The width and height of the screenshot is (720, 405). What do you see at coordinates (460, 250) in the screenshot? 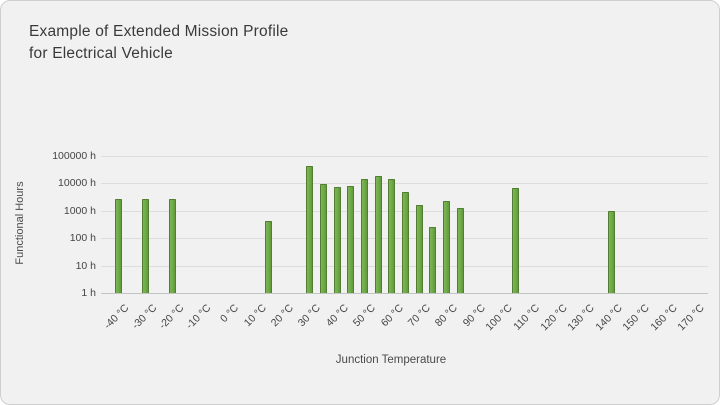
I see `bar-85C` at bounding box center [460, 250].